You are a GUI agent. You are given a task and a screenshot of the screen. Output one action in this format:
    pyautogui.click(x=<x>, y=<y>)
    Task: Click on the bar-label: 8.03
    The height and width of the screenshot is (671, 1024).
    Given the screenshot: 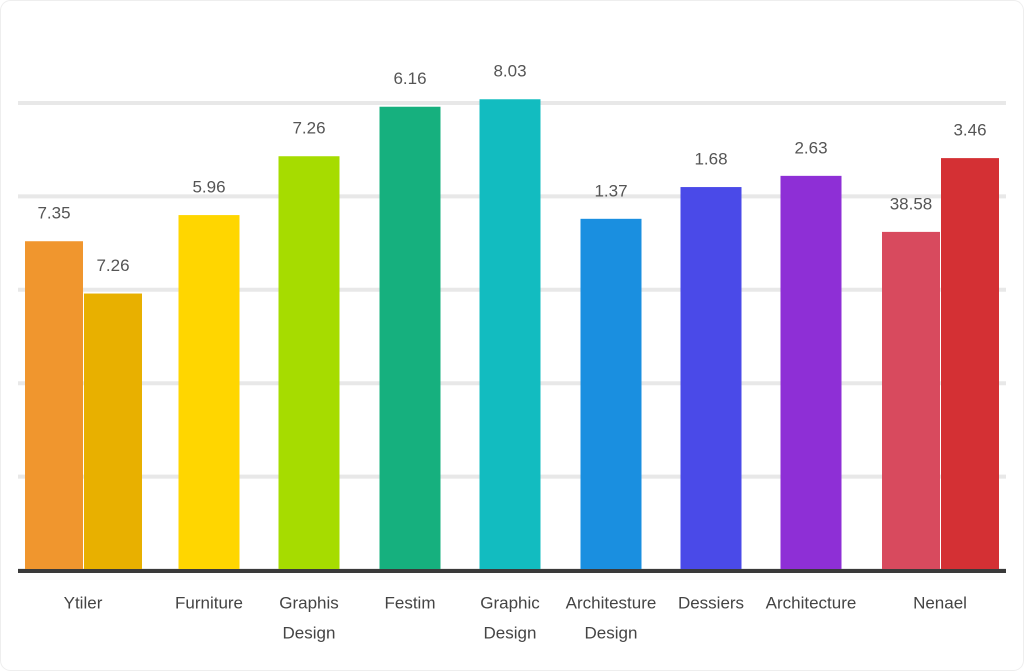 What is the action you would take?
    pyautogui.click(x=509, y=71)
    